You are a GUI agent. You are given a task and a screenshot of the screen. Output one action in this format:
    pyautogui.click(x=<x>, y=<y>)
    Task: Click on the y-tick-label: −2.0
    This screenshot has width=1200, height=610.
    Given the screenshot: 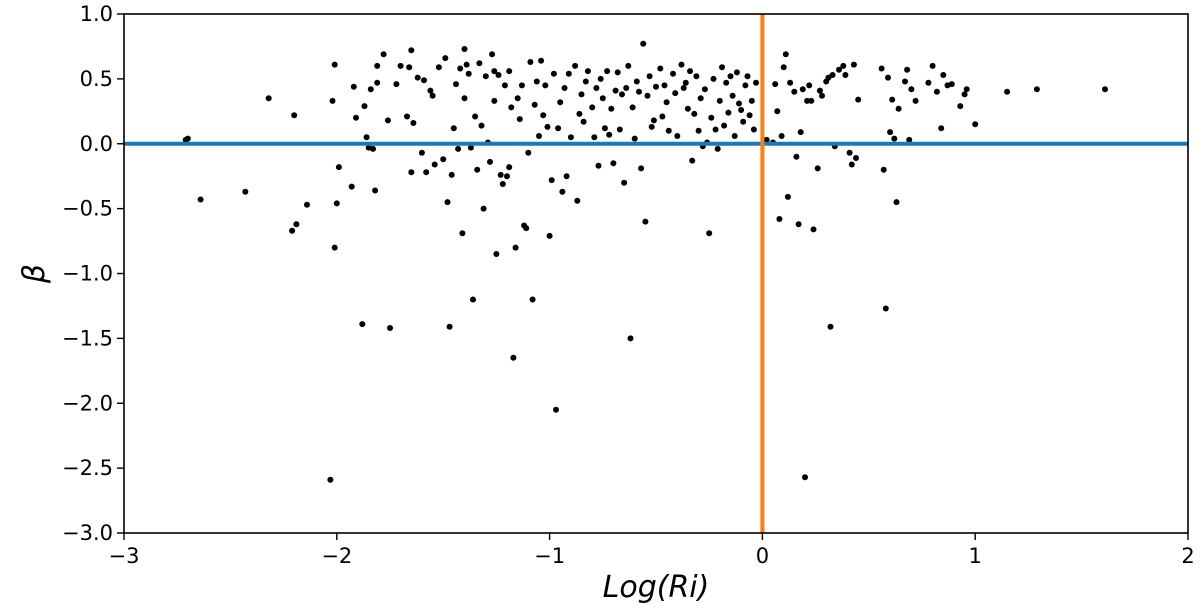 What is the action you would take?
    pyautogui.click(x=87, y=403)
    